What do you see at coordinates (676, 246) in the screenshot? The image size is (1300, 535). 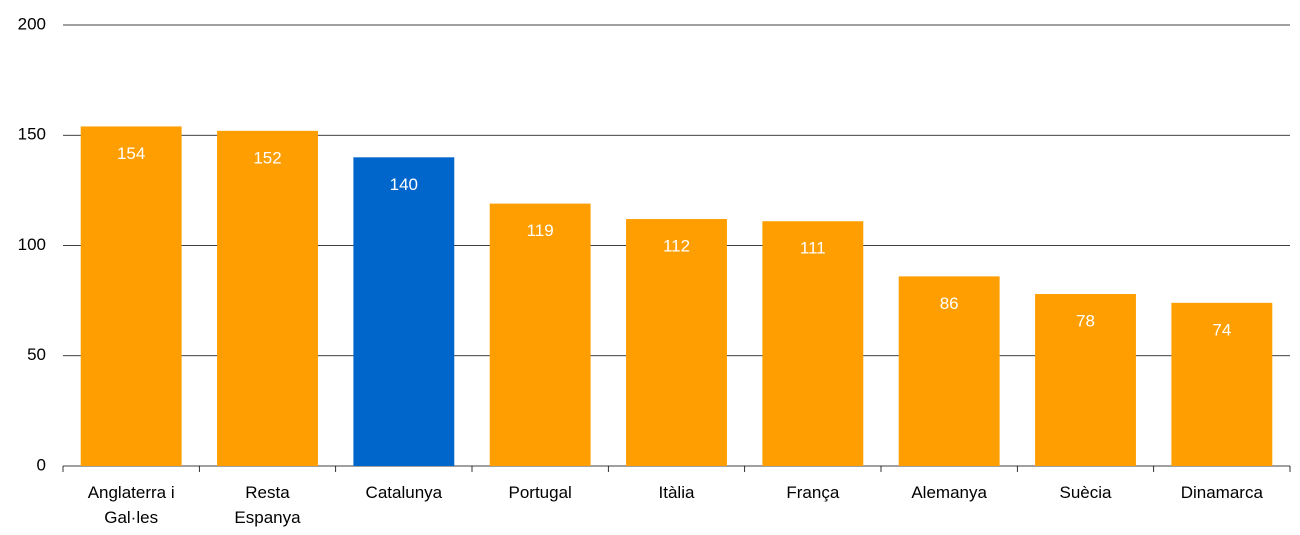 I see `value-label: 112` at bounding box center [676, 246].